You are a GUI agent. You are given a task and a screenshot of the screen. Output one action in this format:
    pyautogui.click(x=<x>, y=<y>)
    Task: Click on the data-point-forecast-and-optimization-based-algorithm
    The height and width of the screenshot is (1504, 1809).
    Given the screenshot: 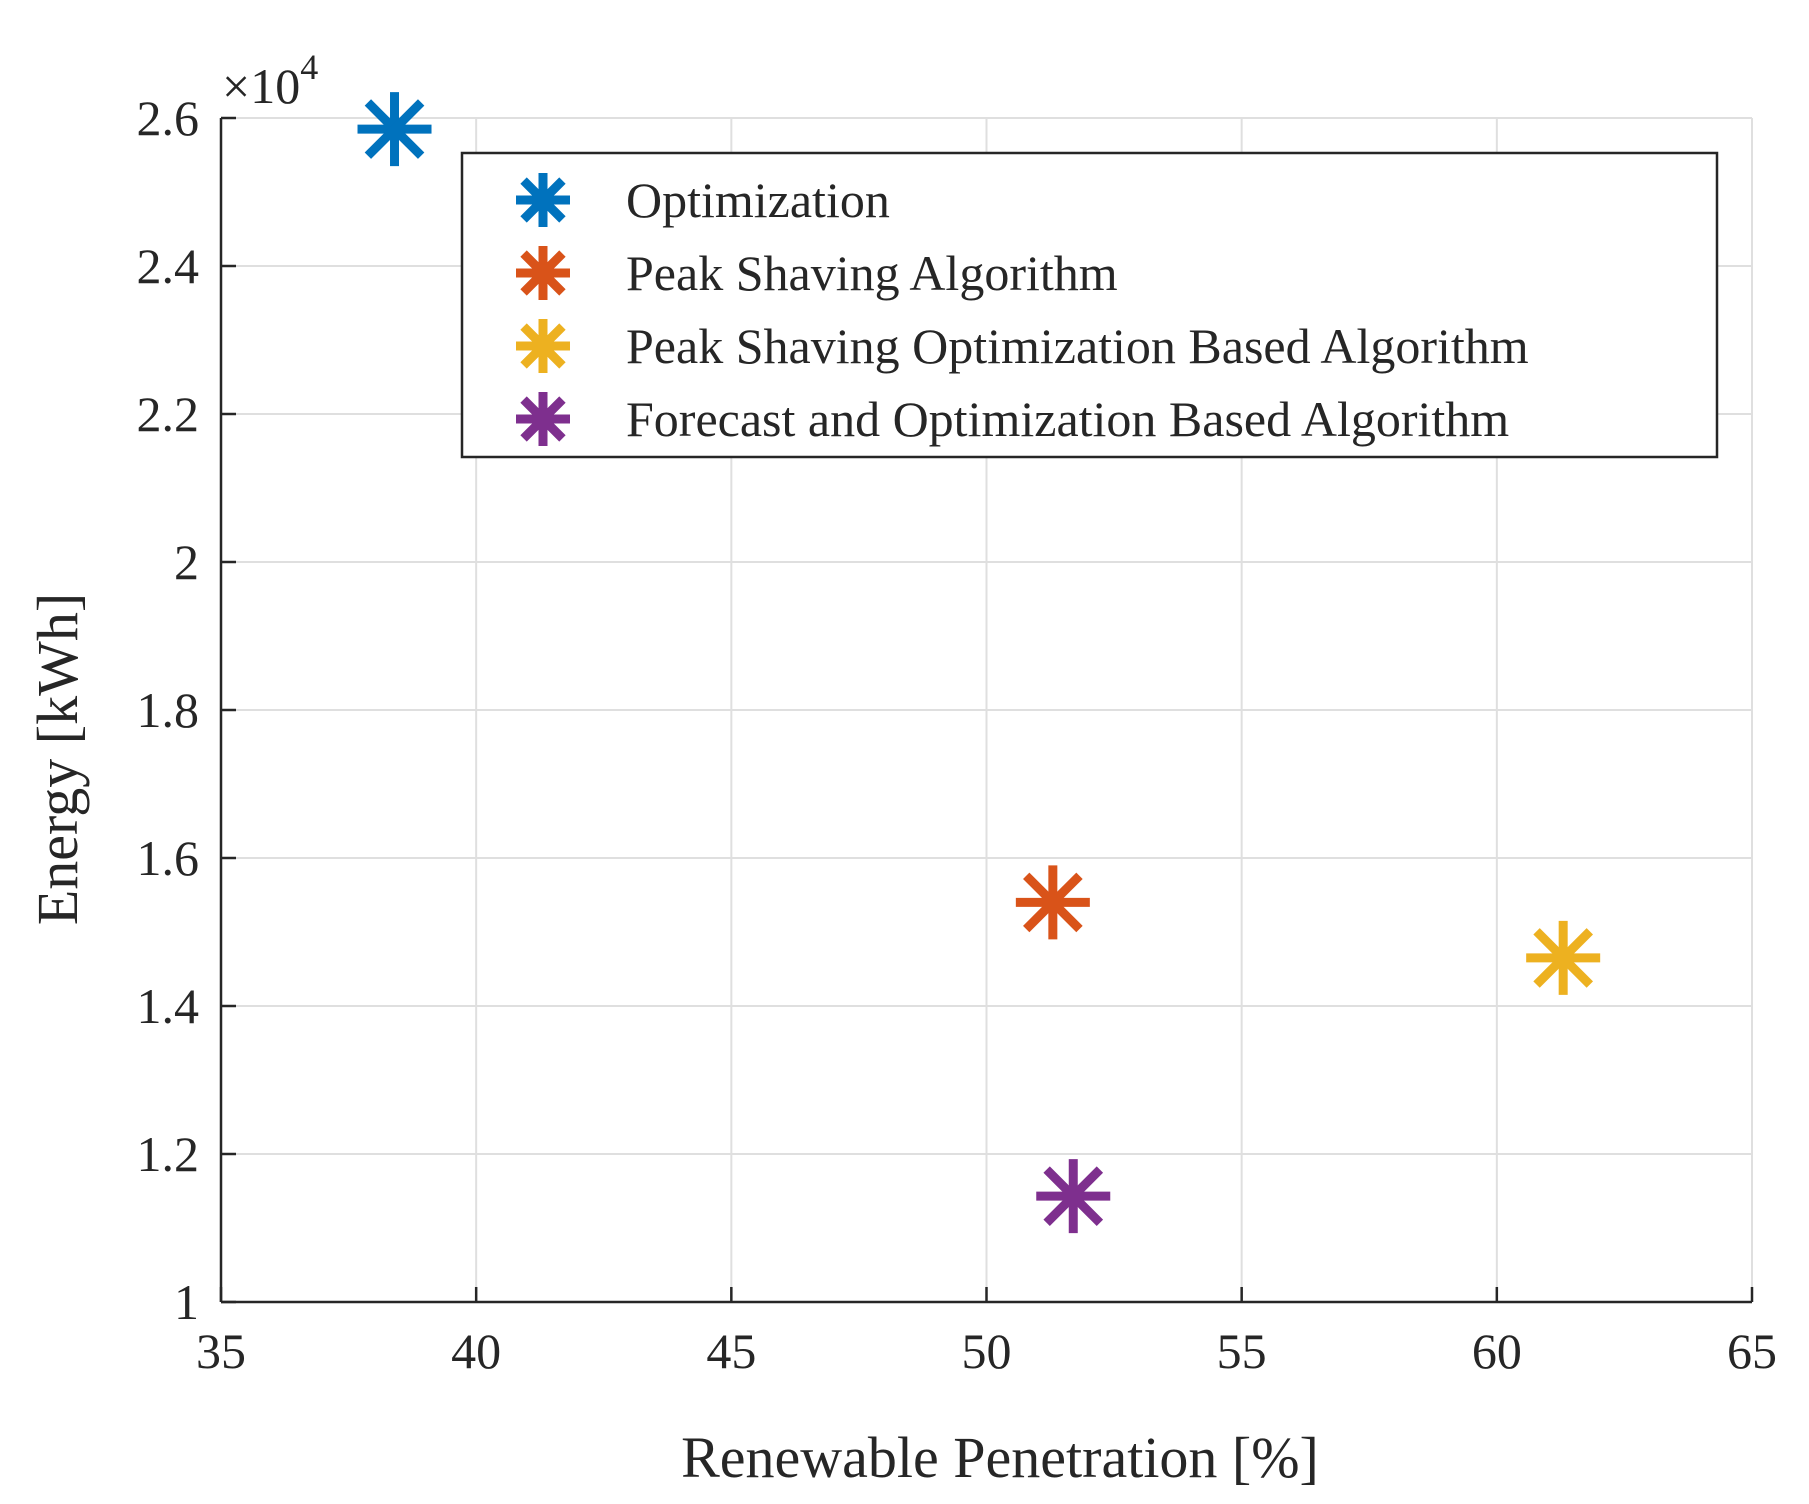 What is the action you would take?
    pyautogui.click(x=1073, y=1196)
    